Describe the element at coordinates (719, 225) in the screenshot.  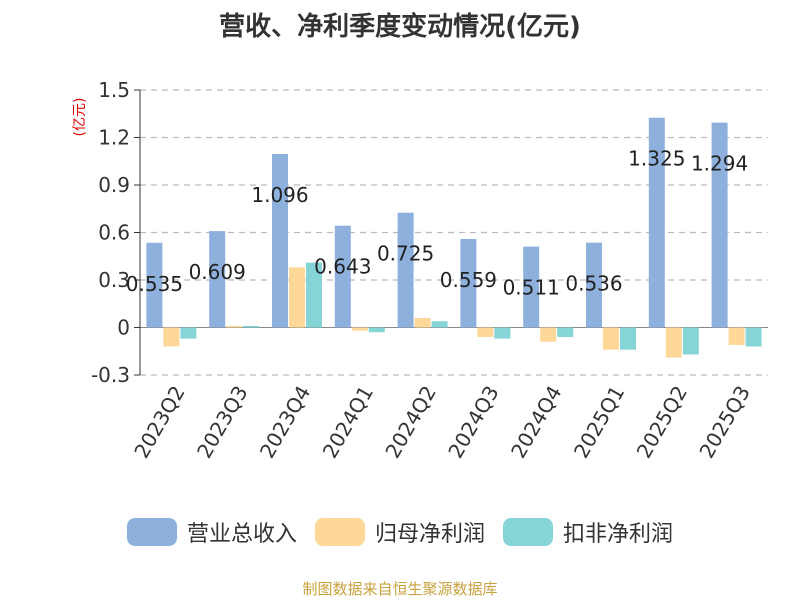
I see `bar-营业总收入-2025Q3` at that location.